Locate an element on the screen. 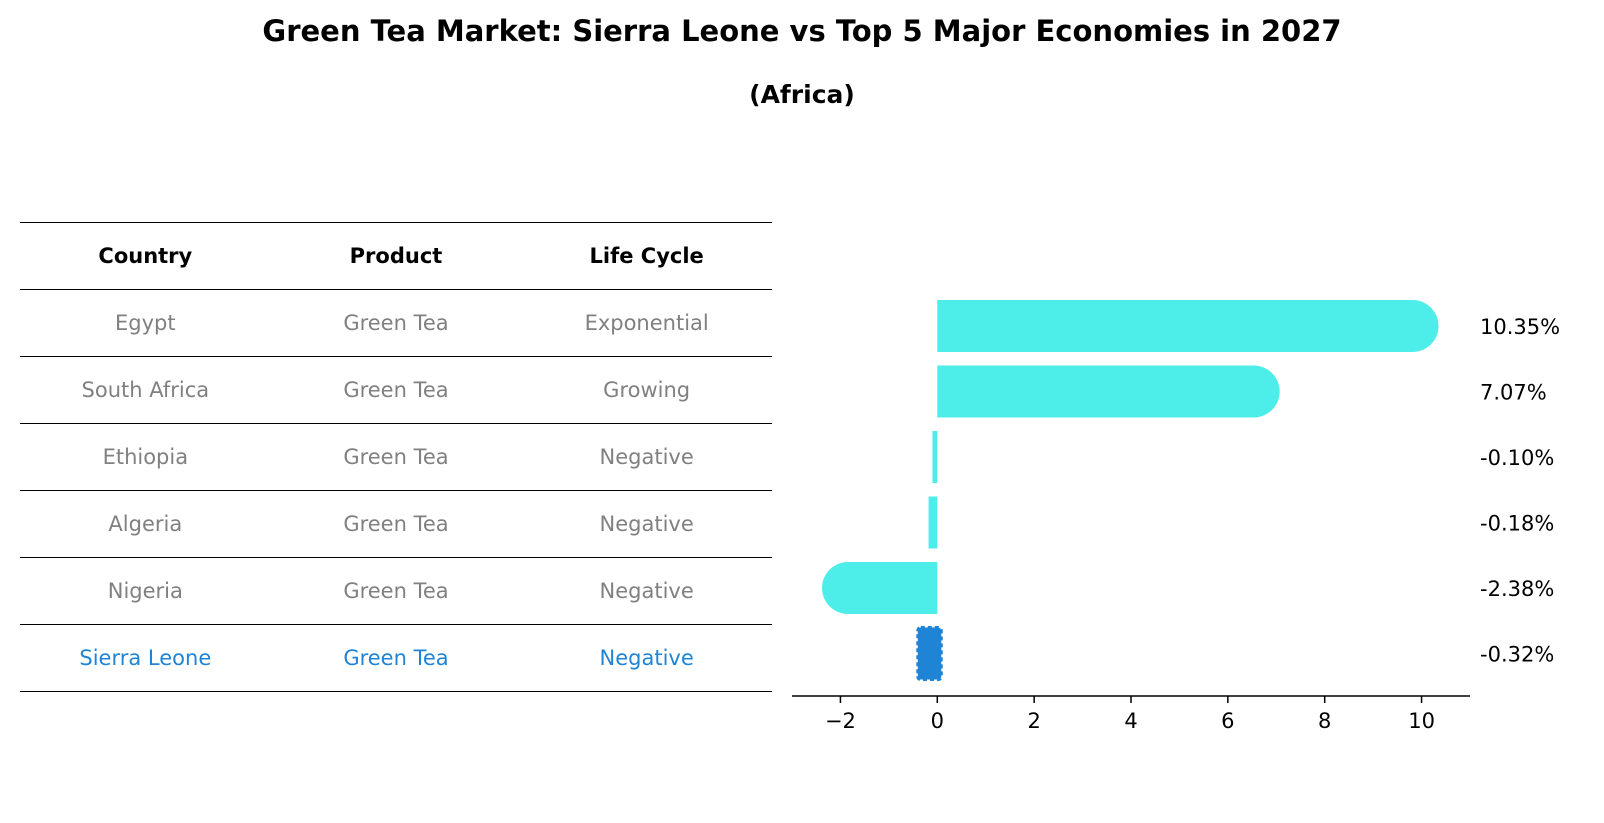 The height and width of the screenshot is (823, 1604). cell-country: Algeria is located at coordinates (145, 524).